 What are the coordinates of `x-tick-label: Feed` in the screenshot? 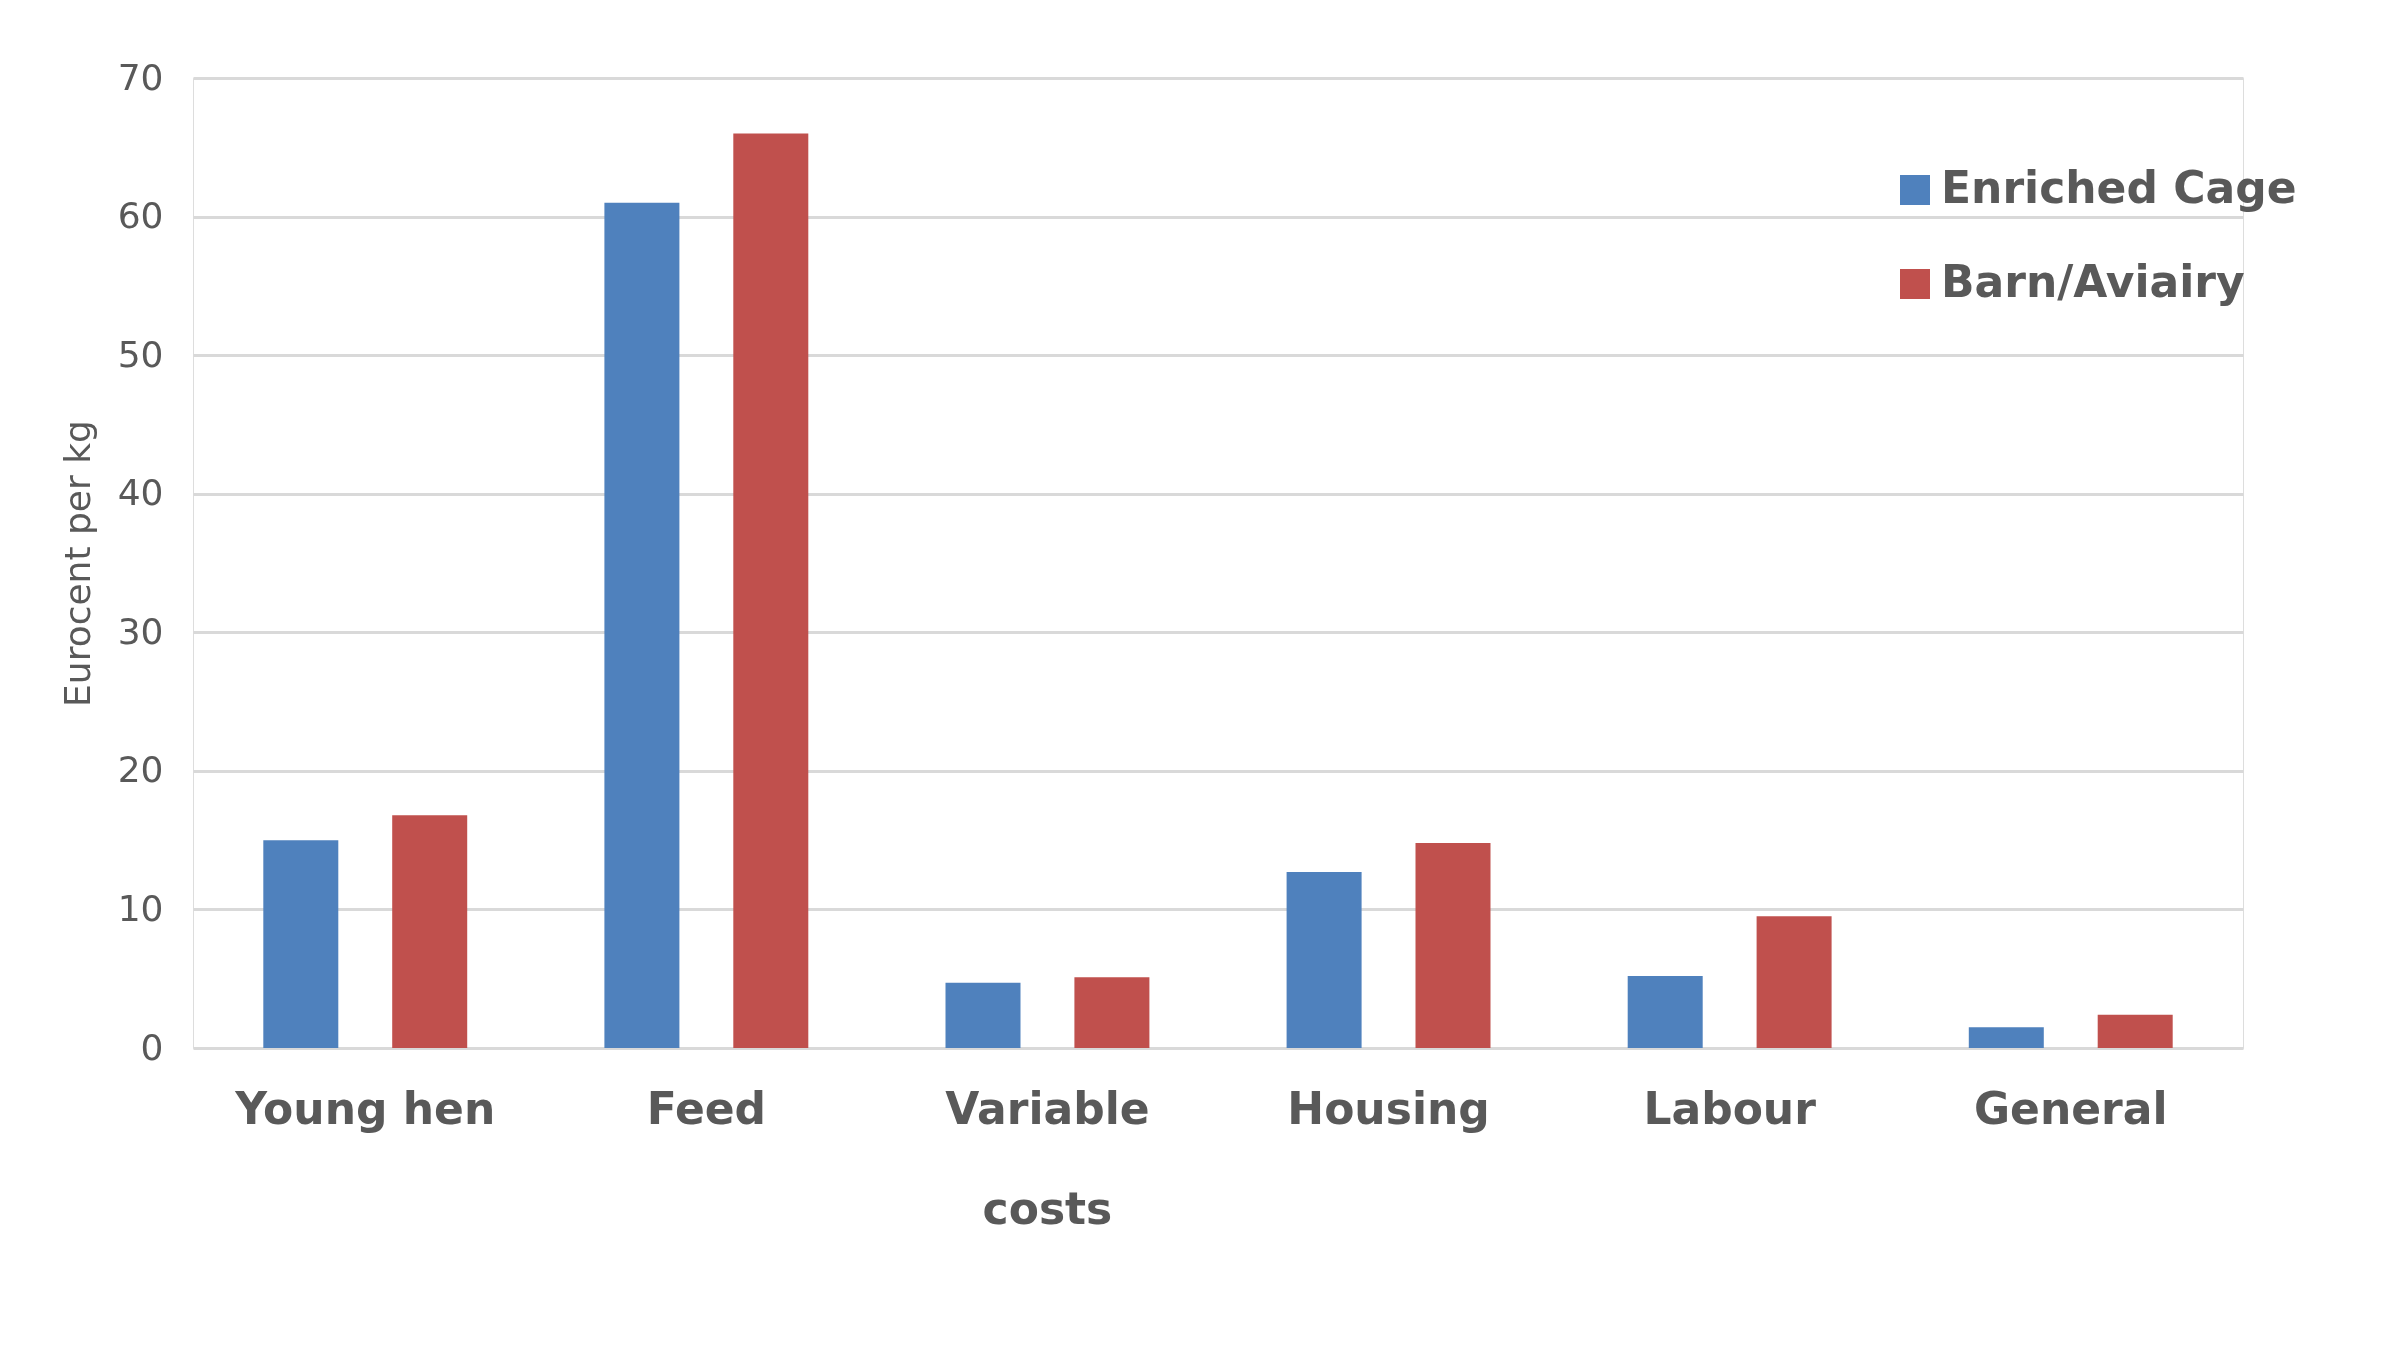 It's located at (706, 1108).